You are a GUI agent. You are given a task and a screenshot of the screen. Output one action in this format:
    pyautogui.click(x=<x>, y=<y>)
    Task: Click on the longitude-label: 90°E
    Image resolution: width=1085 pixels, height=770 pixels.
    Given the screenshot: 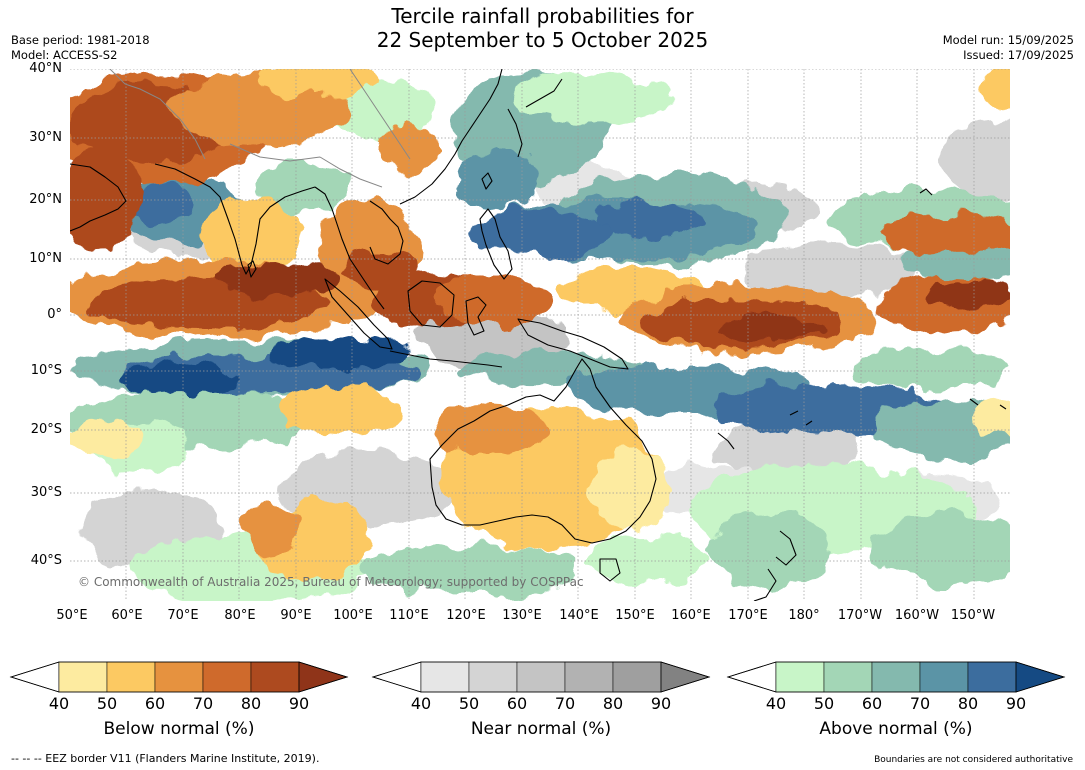 What is the action you would take?
    pyautogui.click(x=296, y=615)
    